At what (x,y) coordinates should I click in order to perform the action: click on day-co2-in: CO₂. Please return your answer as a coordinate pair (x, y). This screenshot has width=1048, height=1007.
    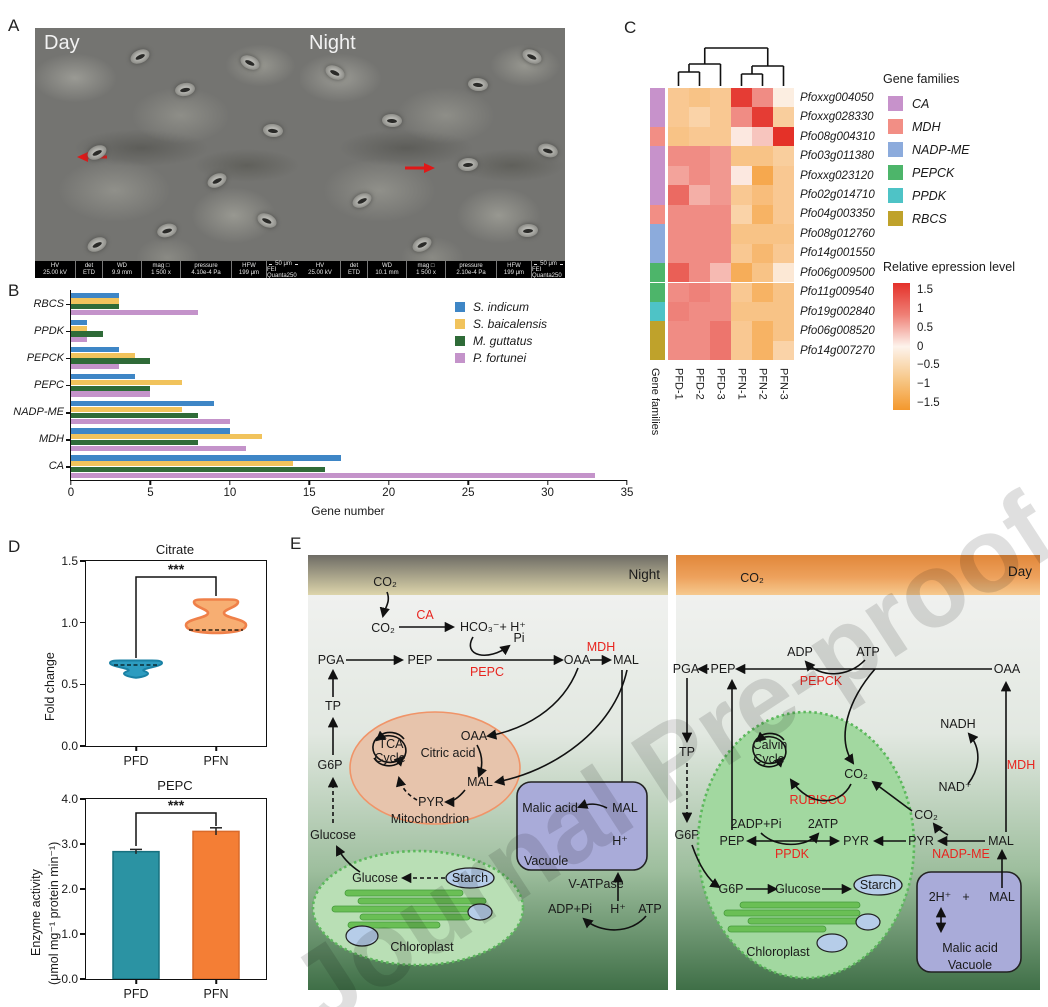
    Looking at the image, I should click on (856, 774).